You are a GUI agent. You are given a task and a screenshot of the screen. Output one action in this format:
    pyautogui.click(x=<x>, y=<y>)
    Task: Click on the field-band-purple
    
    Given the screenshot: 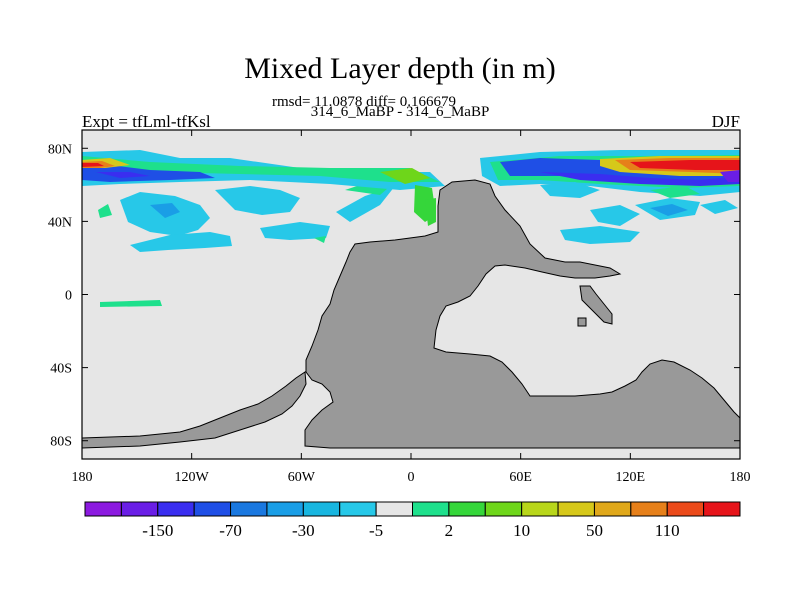 What is the action you would take?
    pyautogui.click(x=730, y=176)
    